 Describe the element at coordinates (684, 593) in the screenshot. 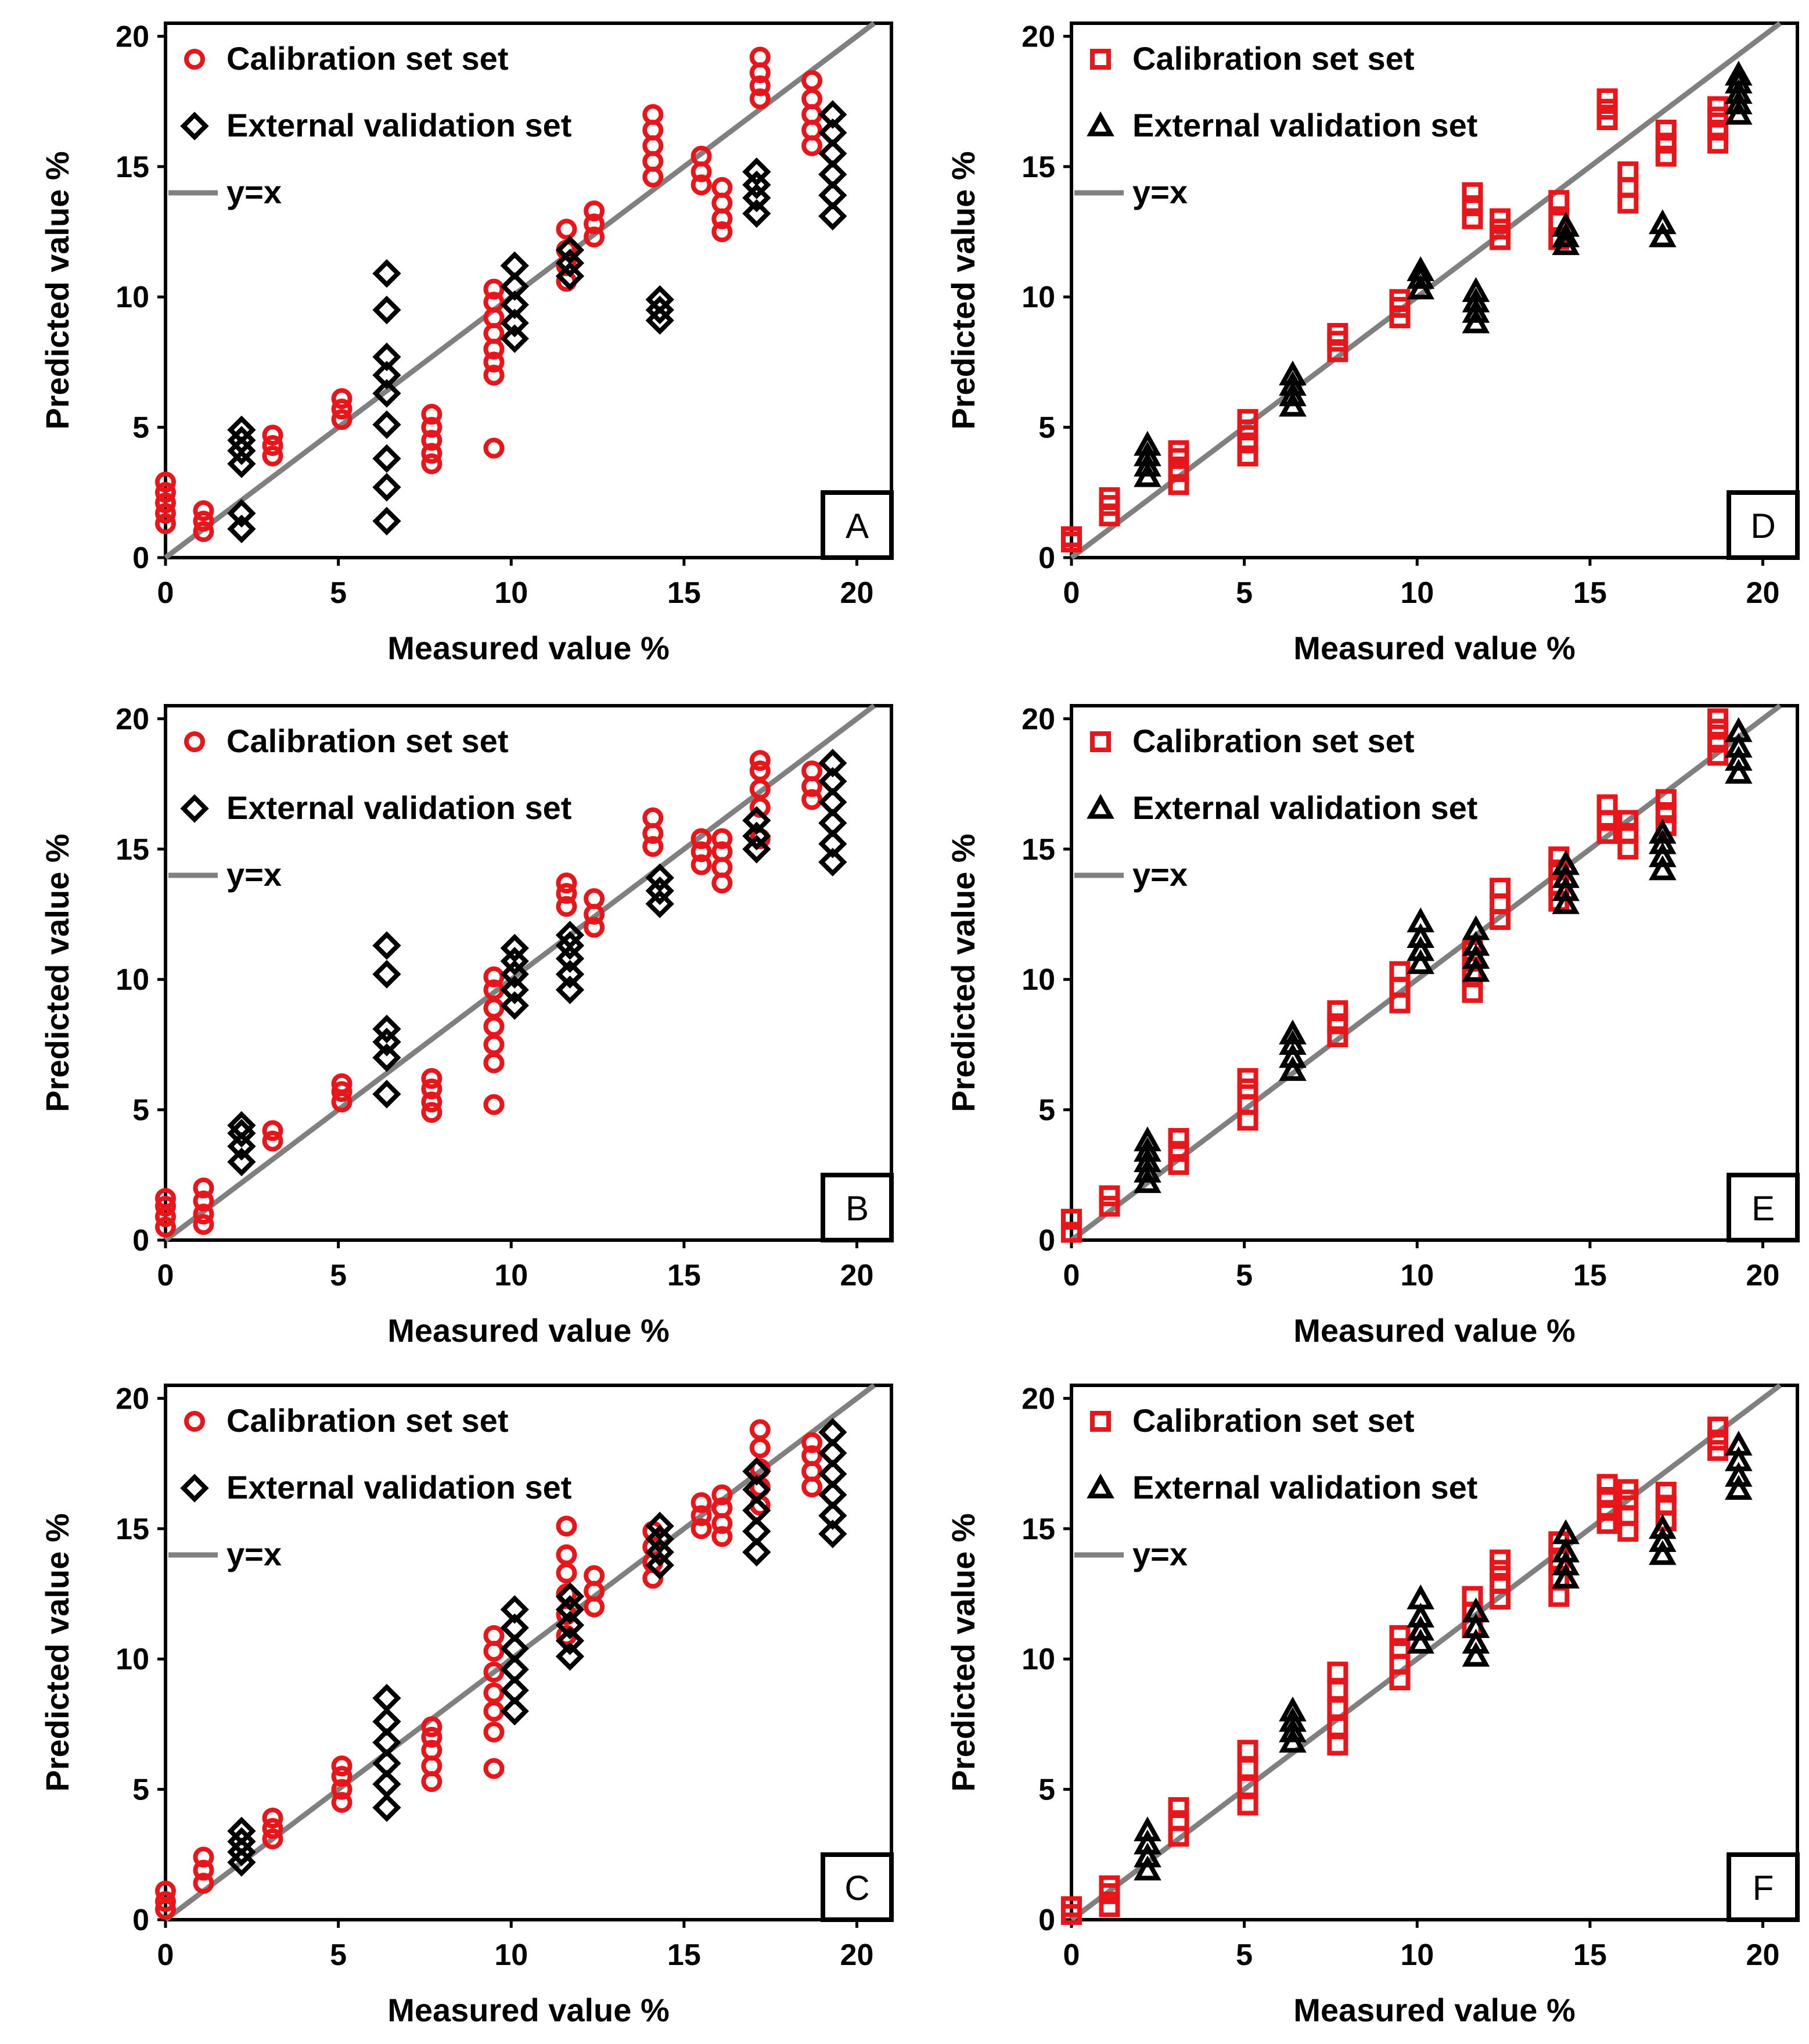

I see `x-tick-label: 15` at that location.